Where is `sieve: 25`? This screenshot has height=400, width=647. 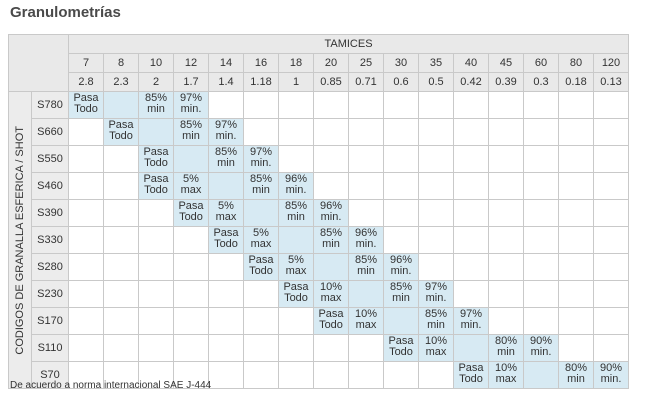 sieve: 25 is located at coordinates (366, 63).